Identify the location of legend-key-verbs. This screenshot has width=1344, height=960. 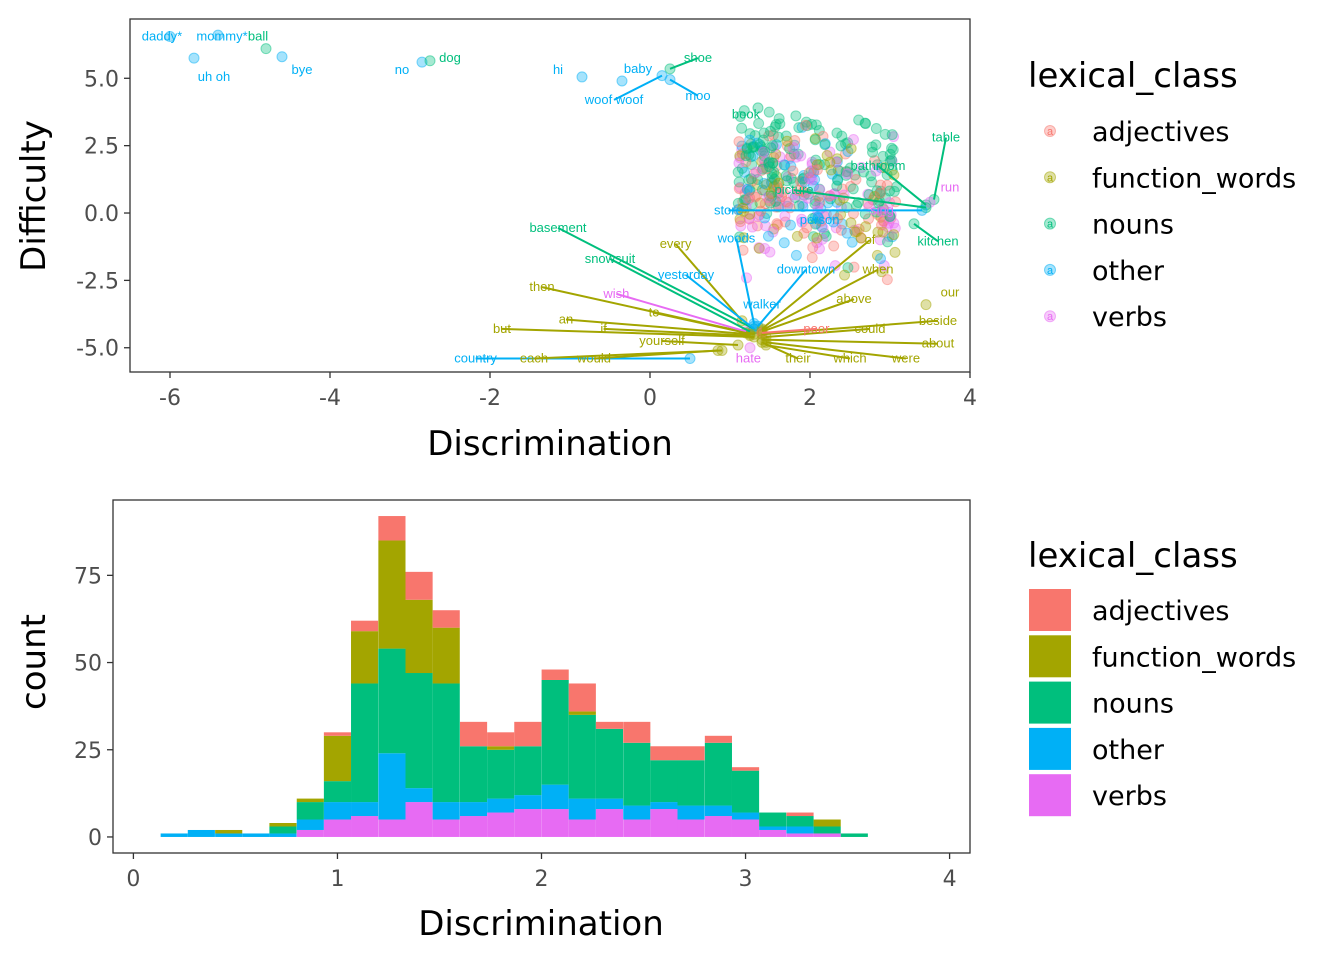
(1050, 795).